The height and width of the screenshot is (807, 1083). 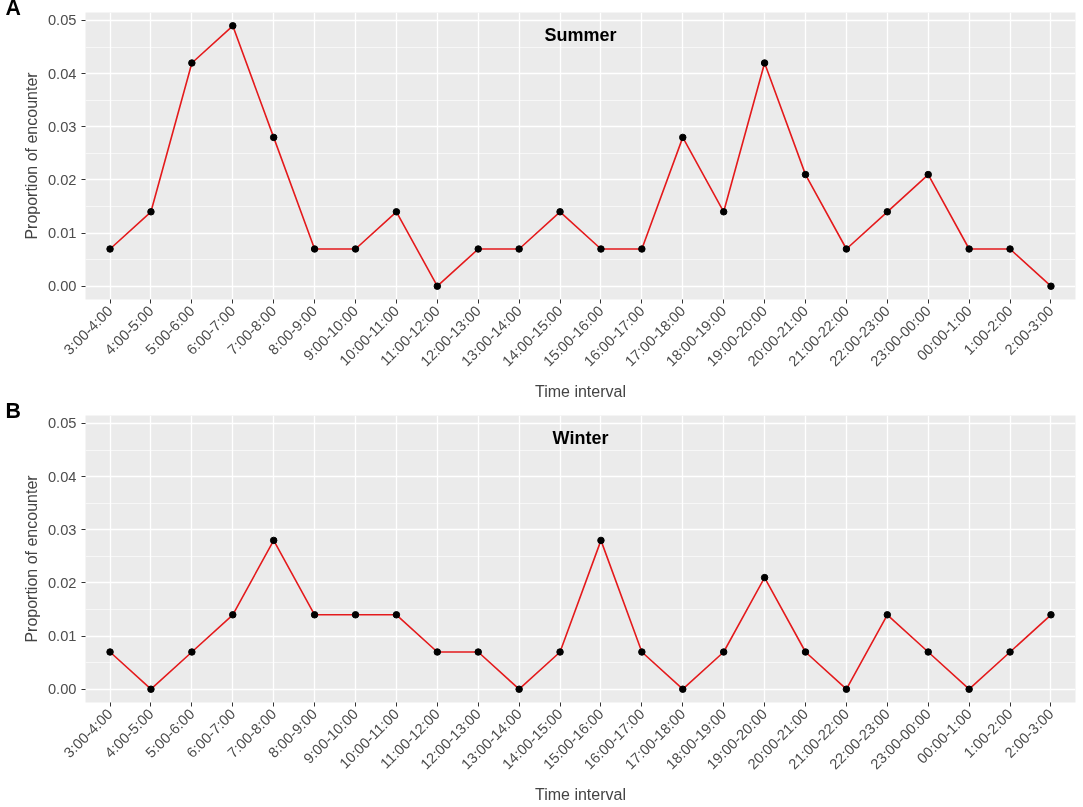 What do you see at coordinates (13, 10) in the screenshot?
I see `text: A` at bounding box center [13, 10].